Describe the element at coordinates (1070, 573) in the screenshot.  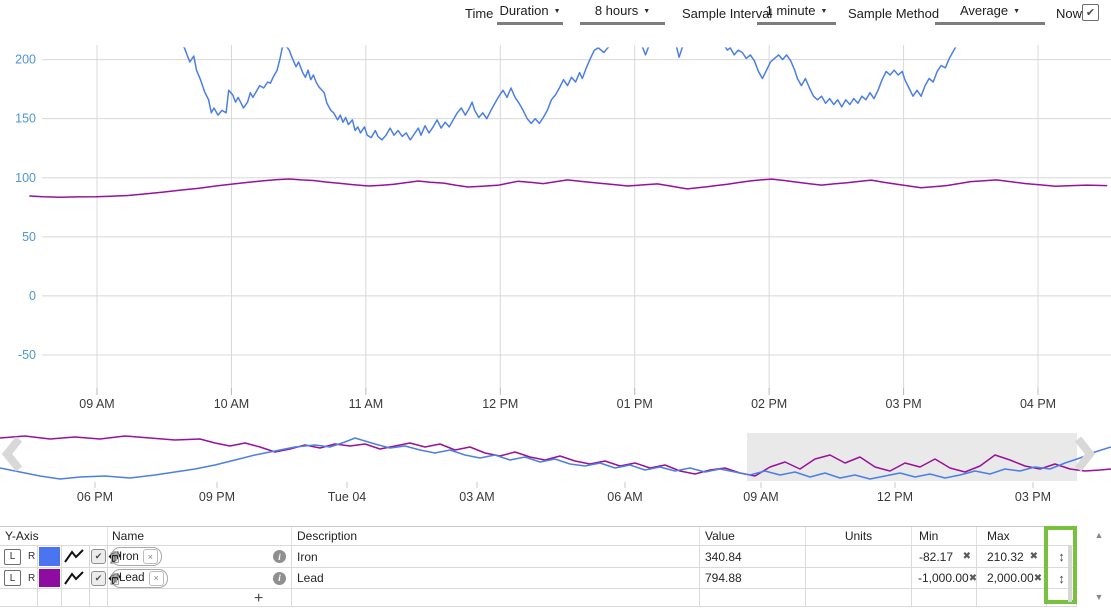
I see `table-scrollbar-thumb` at that location.